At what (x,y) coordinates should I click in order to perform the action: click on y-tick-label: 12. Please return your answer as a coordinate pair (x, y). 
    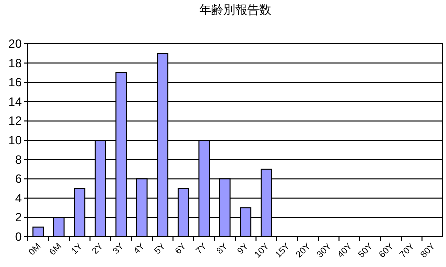
    Looking at the image, I should click on (15, 121).